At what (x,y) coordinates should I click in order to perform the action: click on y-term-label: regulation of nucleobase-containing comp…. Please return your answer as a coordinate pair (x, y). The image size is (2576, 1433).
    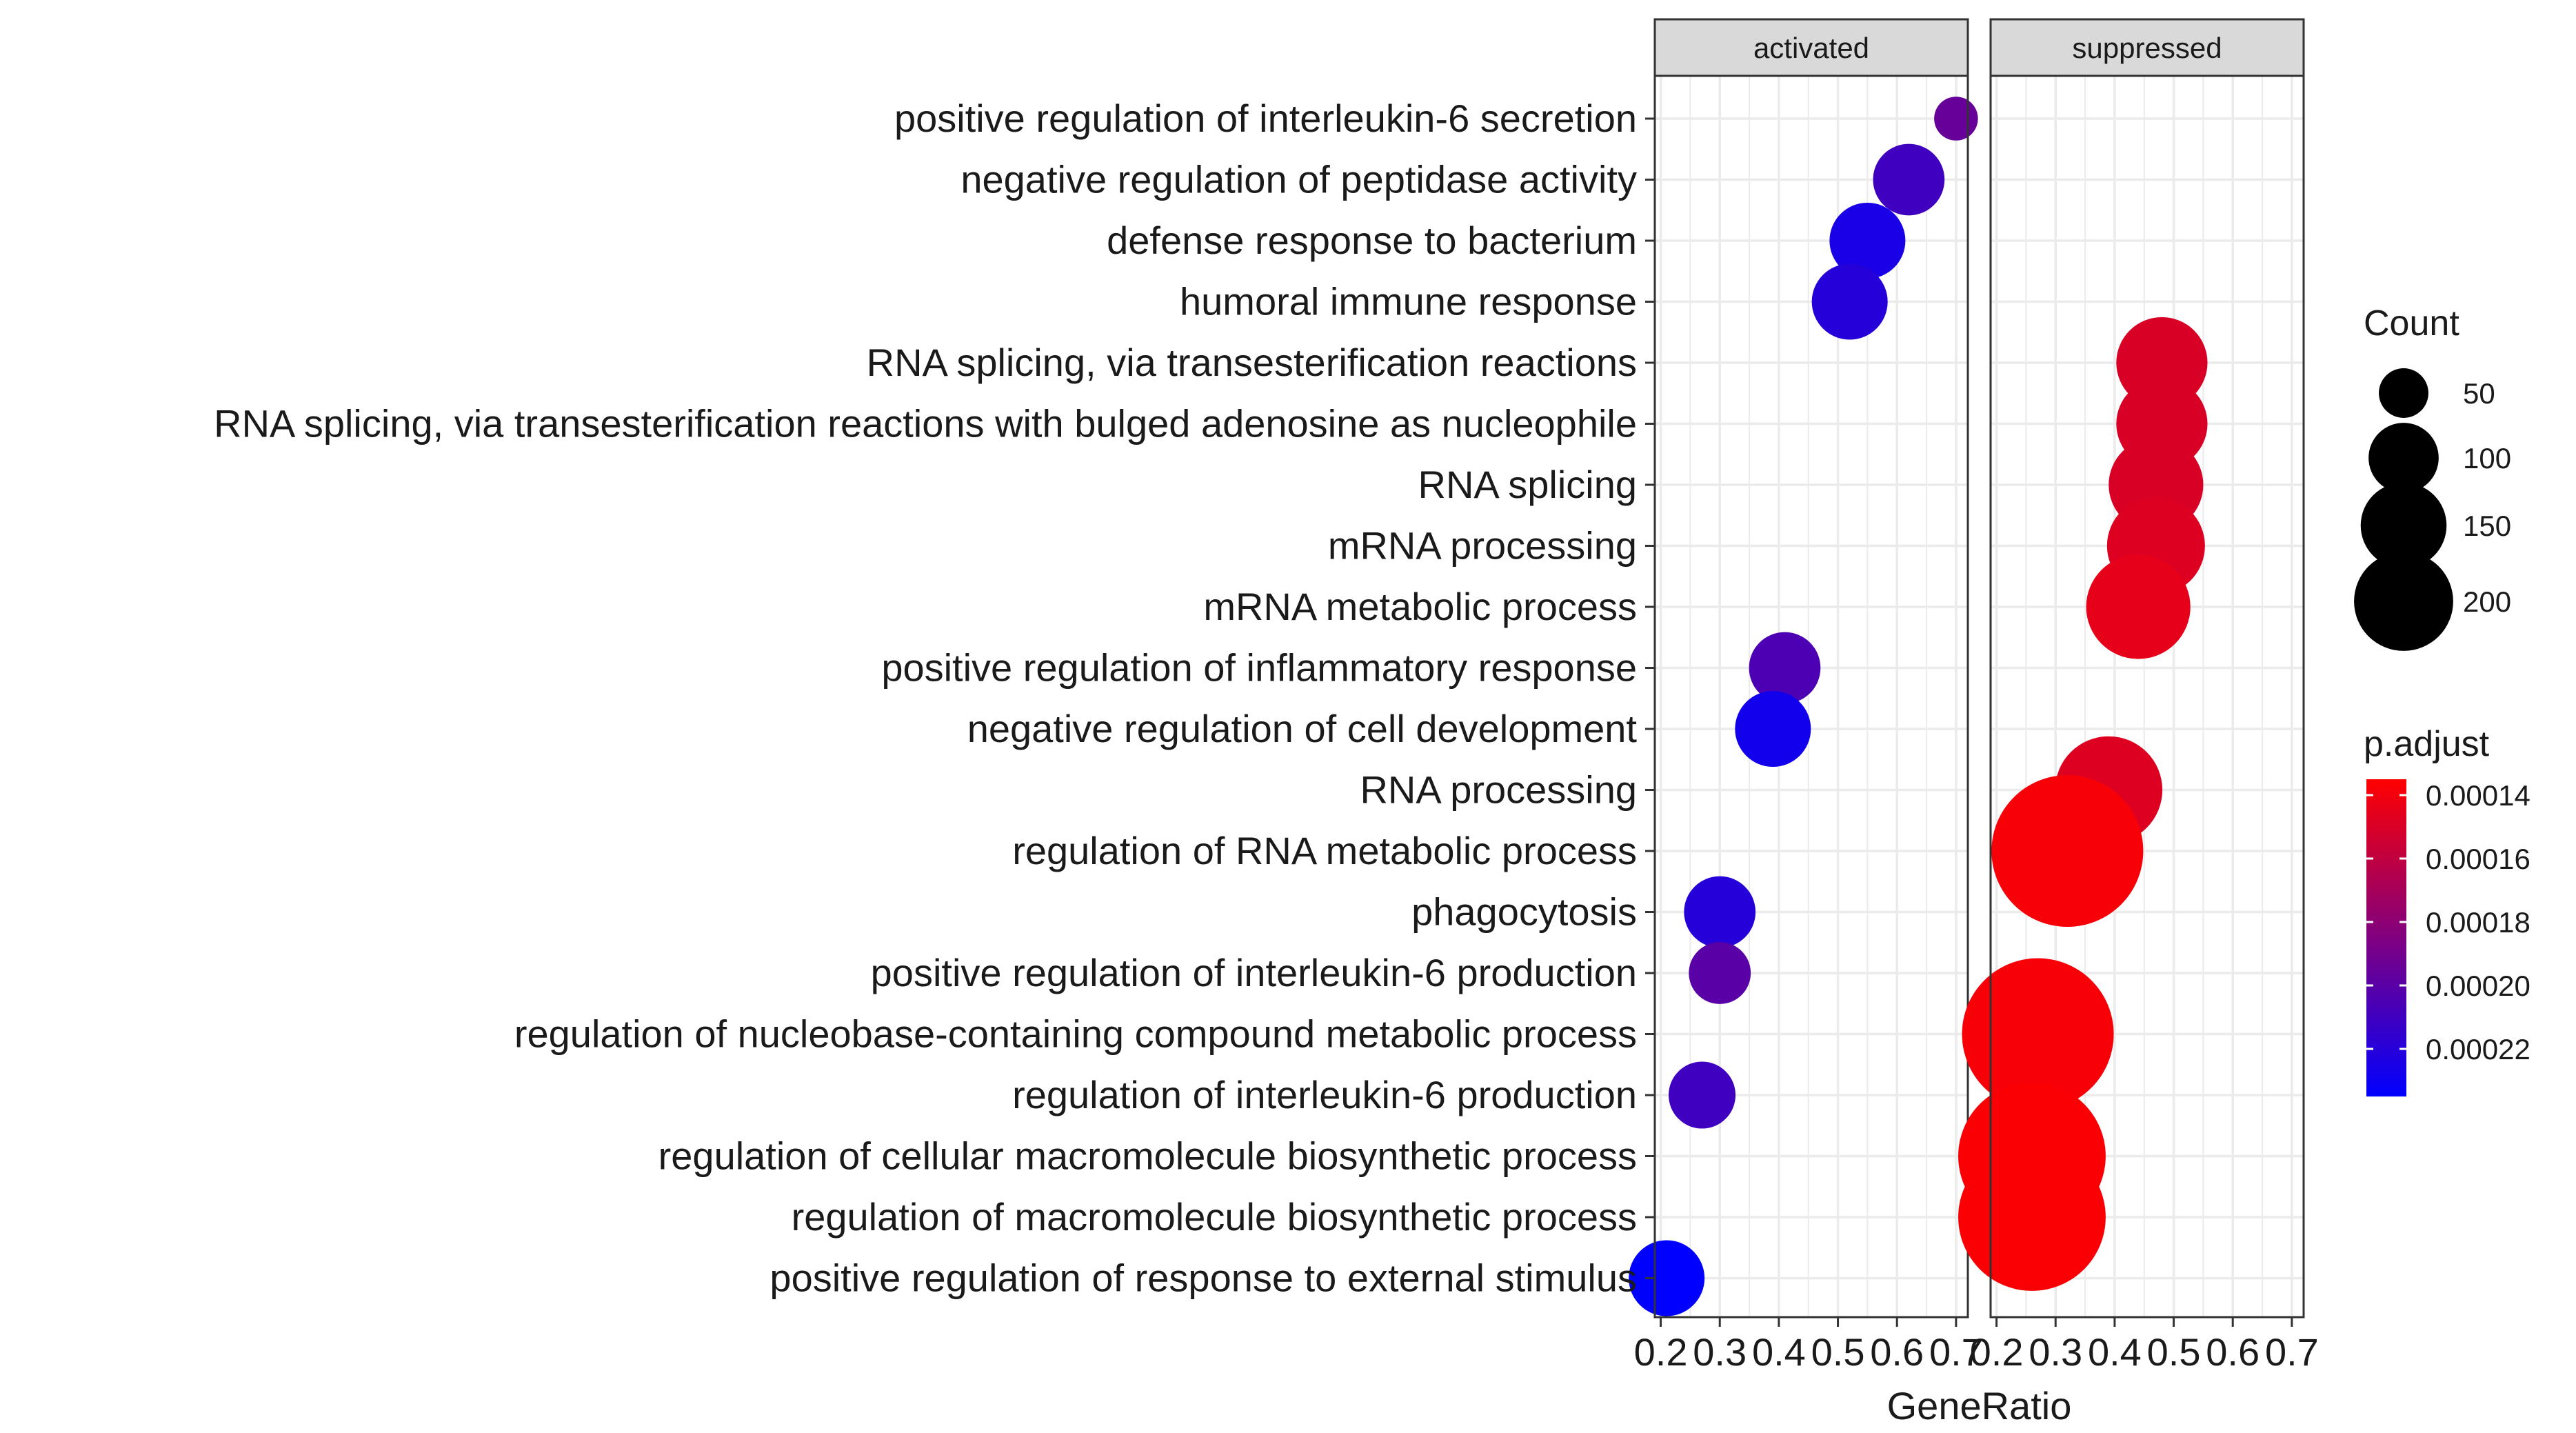
    Looking at the image, I should click on (1075, 1034).